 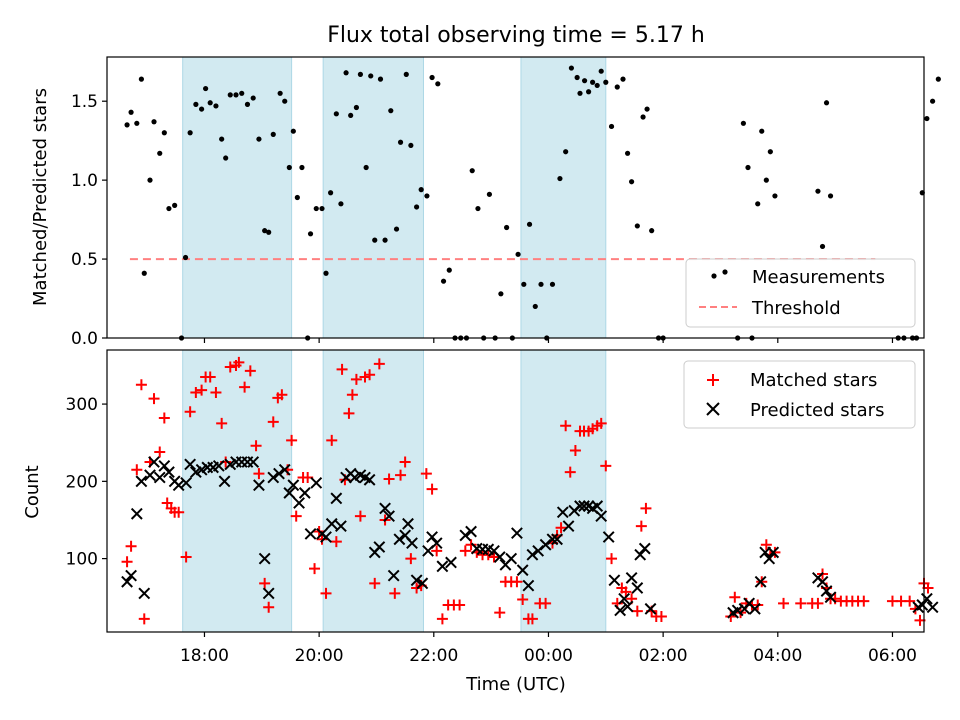 I want to click on y-tick-label: 1.5, so click(x=84, y=102).